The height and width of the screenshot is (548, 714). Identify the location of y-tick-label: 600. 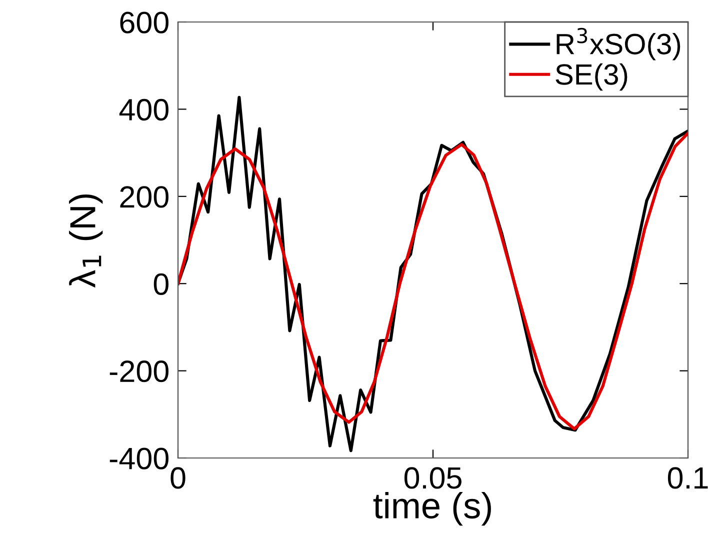
(144, 23).